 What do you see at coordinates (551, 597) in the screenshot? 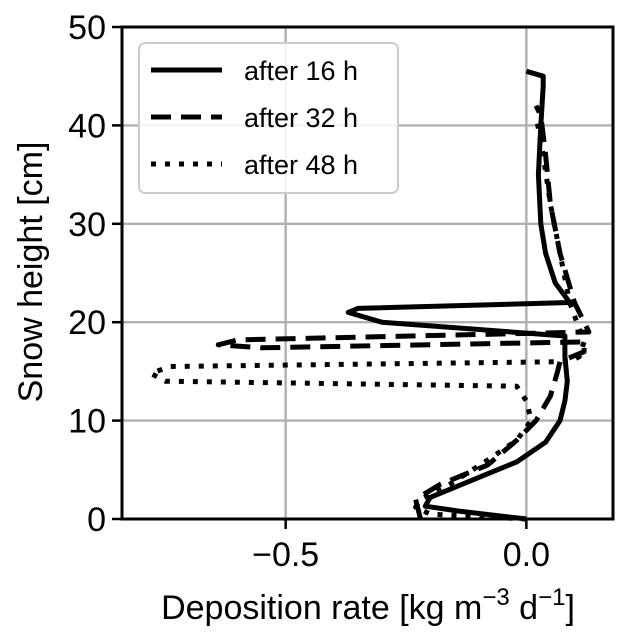
I see `x-axis-label-sup2: −1` at bounding box center [551, 597].